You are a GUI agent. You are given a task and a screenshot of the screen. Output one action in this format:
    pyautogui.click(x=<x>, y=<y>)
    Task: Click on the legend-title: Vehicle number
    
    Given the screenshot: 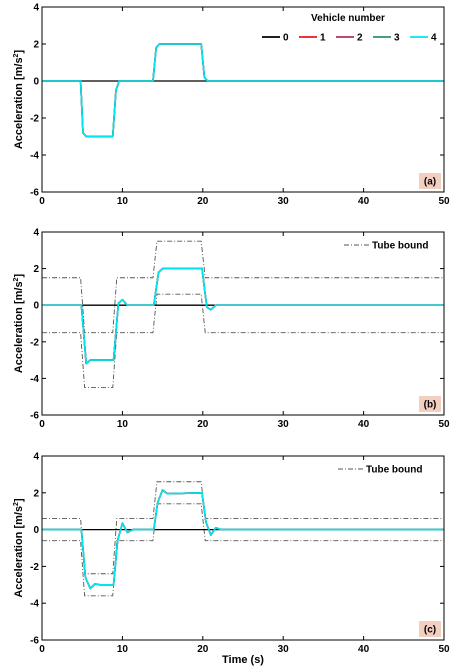 What is the action you would take?
    pyautogui.click(x=348, y=18)
    